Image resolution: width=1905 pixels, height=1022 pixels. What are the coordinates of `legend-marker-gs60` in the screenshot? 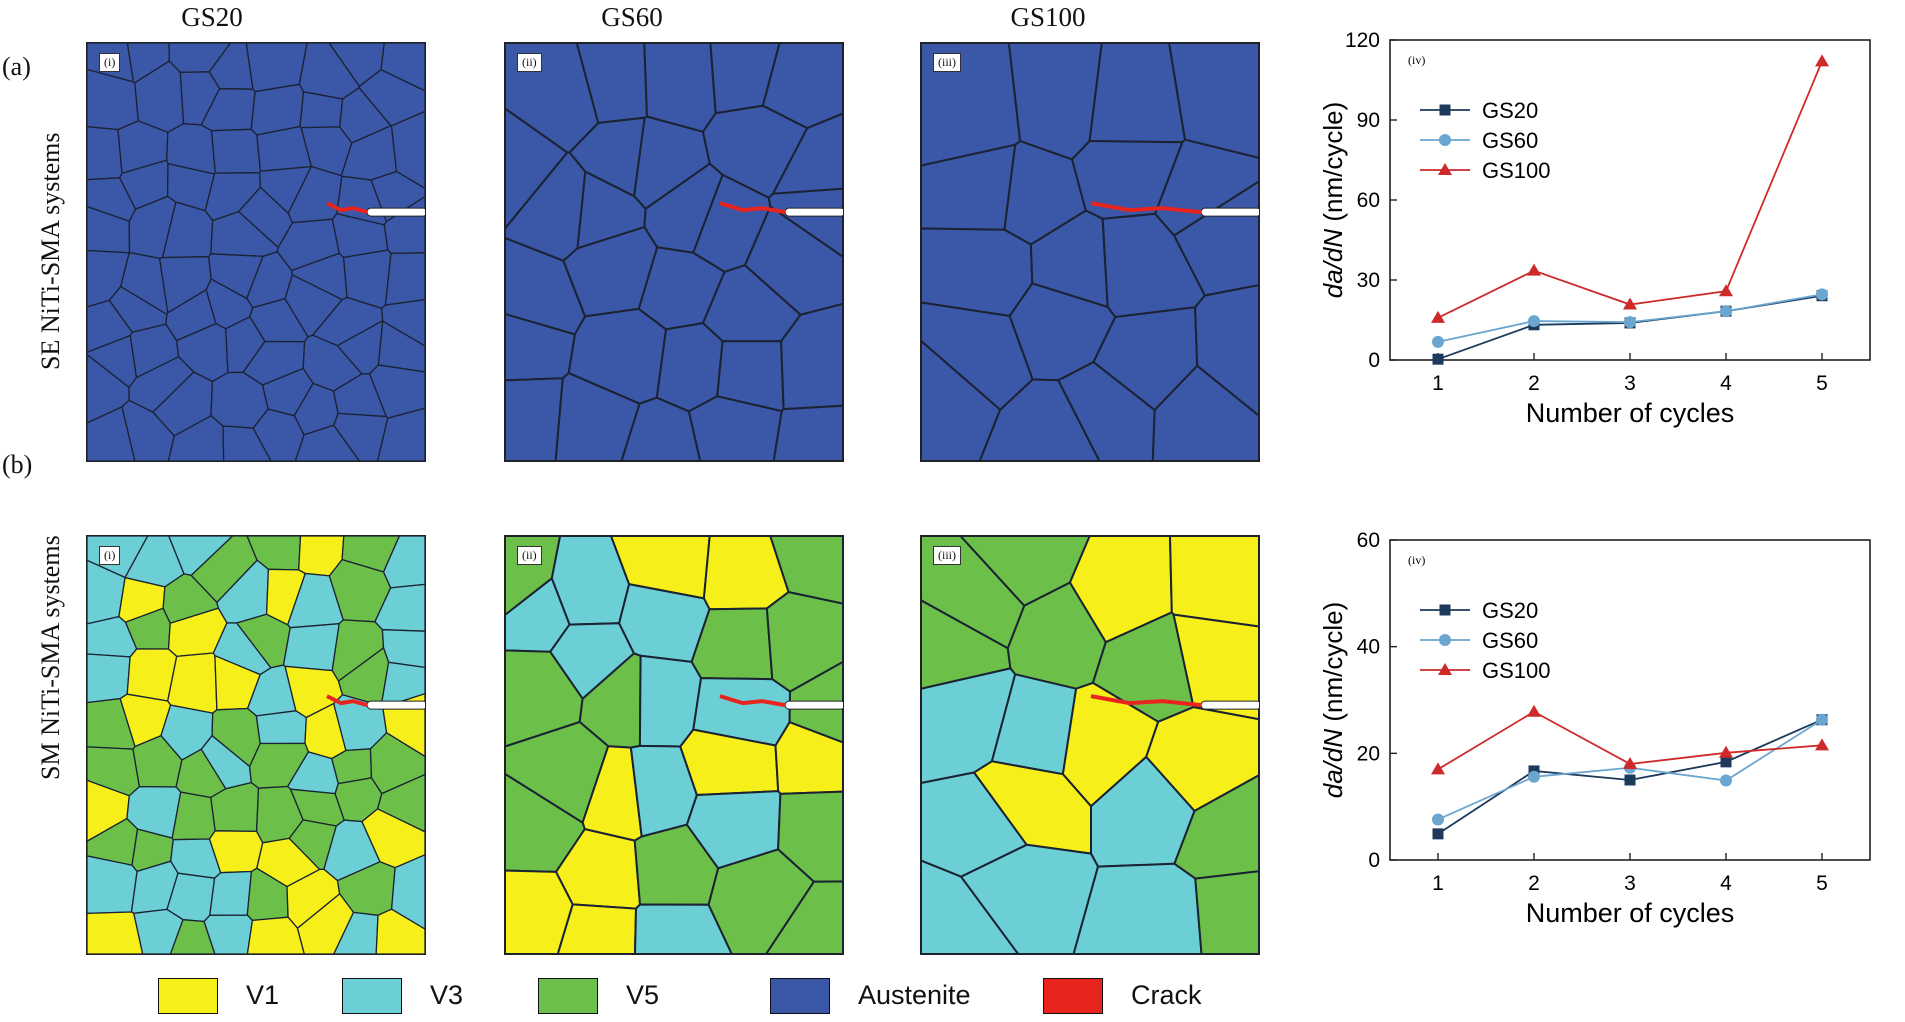 It's located at (1445, 140).